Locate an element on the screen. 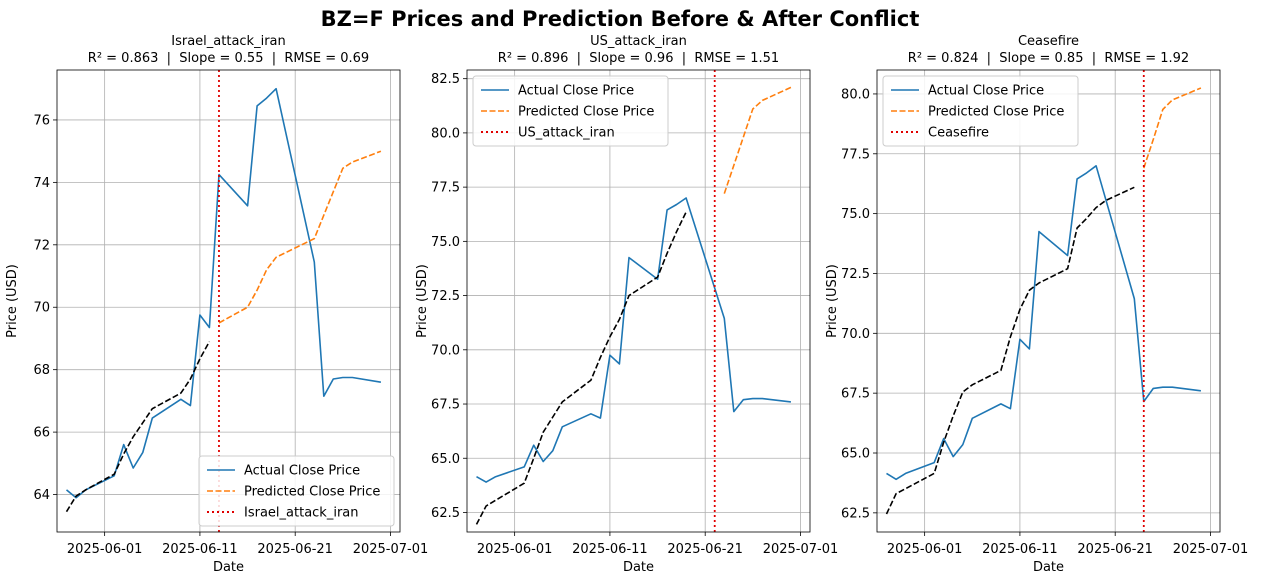 The height and width of the screenshot is (585, 1263). panel-subtitle: R² = 0.824 | Slope = 0.85 | RMSE = 1.92 is located at coordinates (1048, 58).